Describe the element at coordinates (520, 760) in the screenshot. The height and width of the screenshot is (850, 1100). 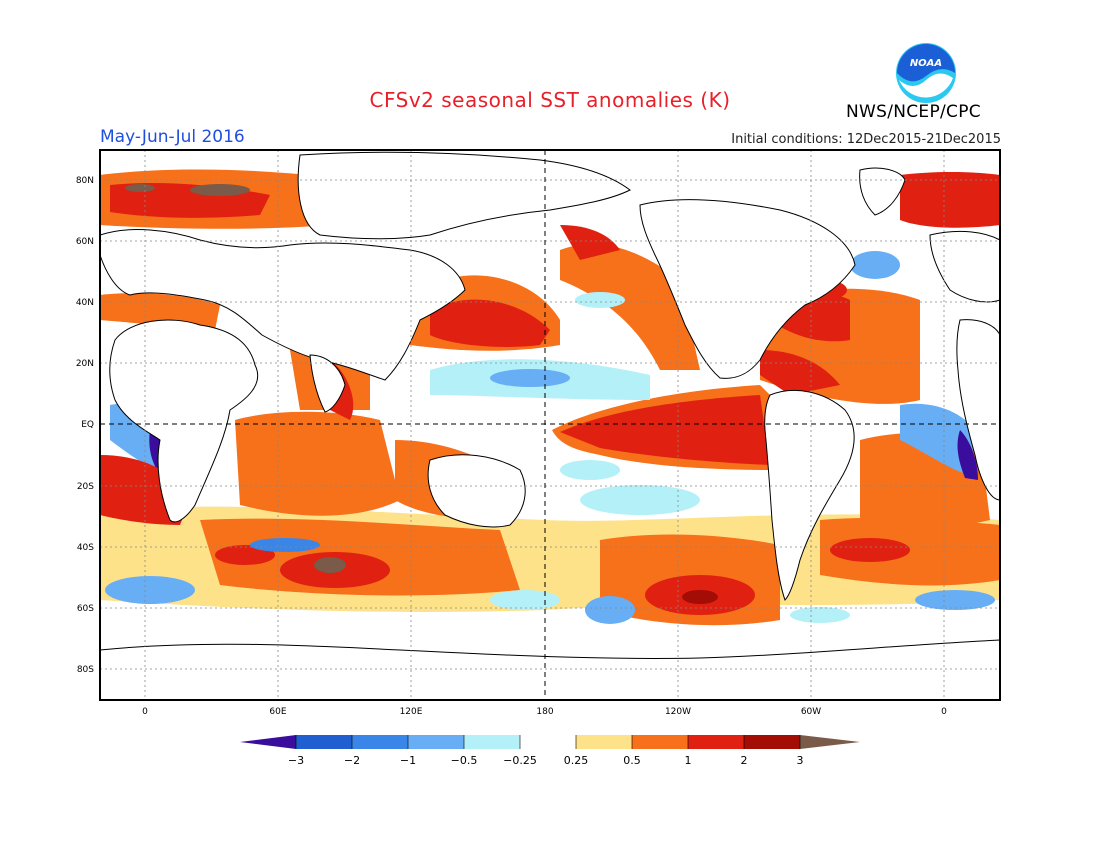
I see `colorbar-label: −0.25` at that location.